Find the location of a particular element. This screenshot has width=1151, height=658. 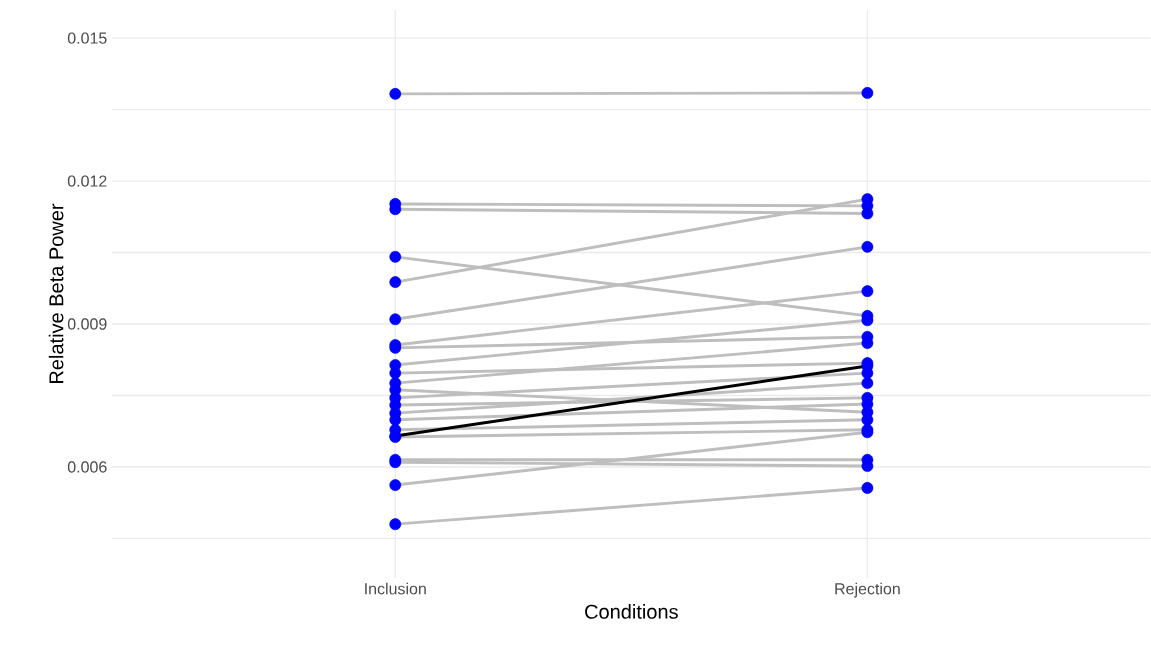

x-tick-label: Inclusion is located at coordinates (395, 588).